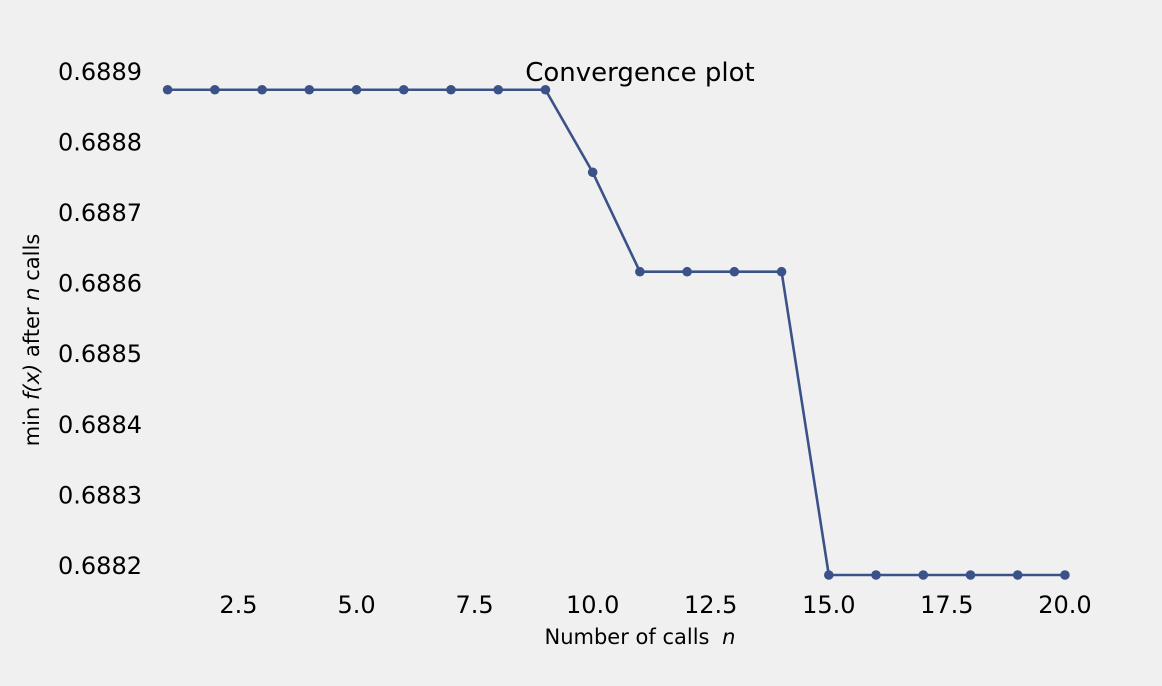  I want to click on x-axis-label: Number of calls n, so click(640, 637).